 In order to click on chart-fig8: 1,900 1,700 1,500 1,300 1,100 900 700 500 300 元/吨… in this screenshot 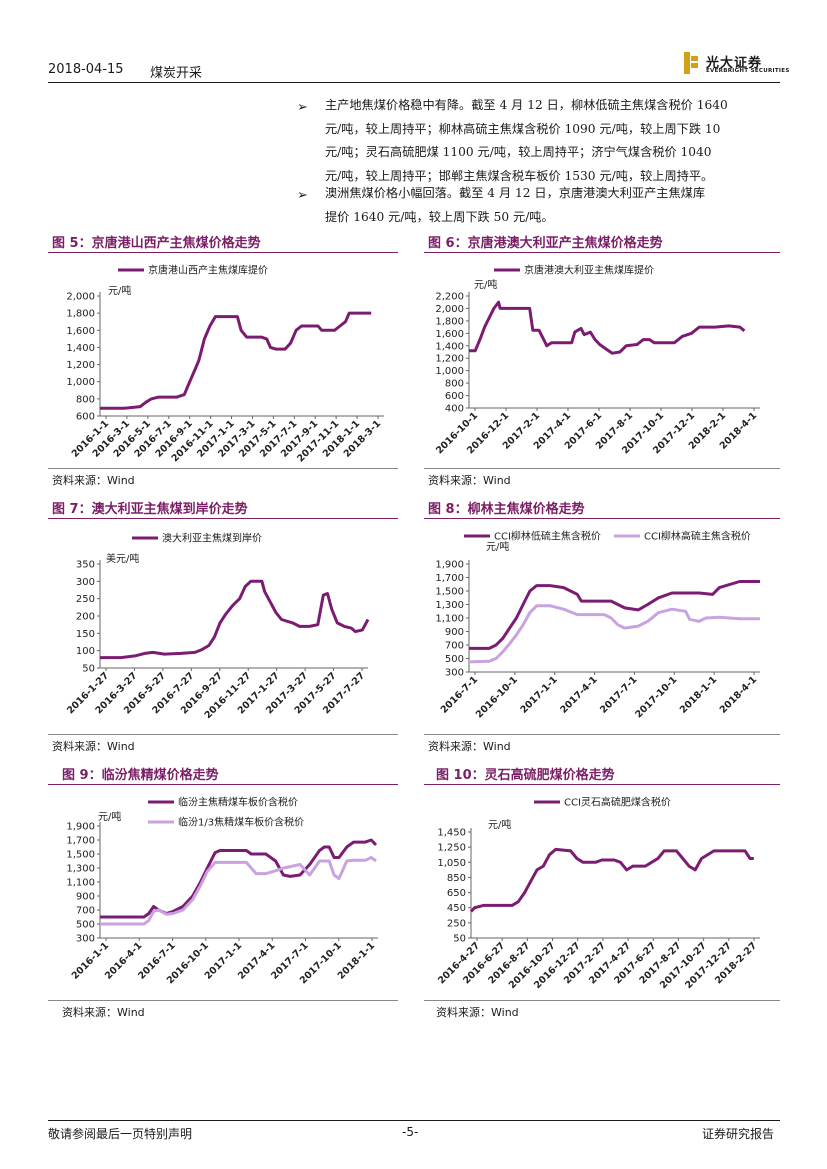, I will do `click(597, 625)`.